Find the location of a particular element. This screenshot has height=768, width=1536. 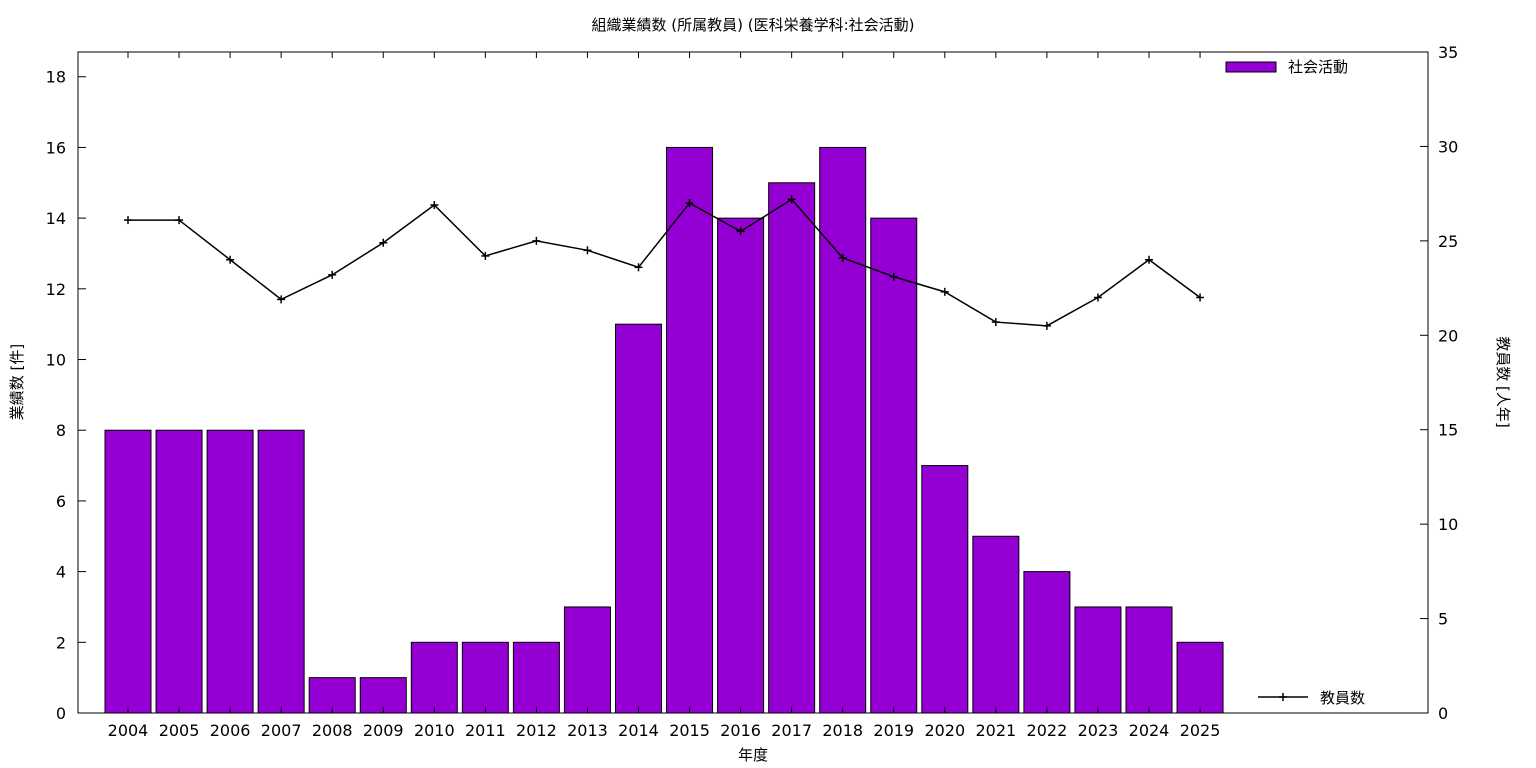

bar-2018 is located at coordinates (843, 430).